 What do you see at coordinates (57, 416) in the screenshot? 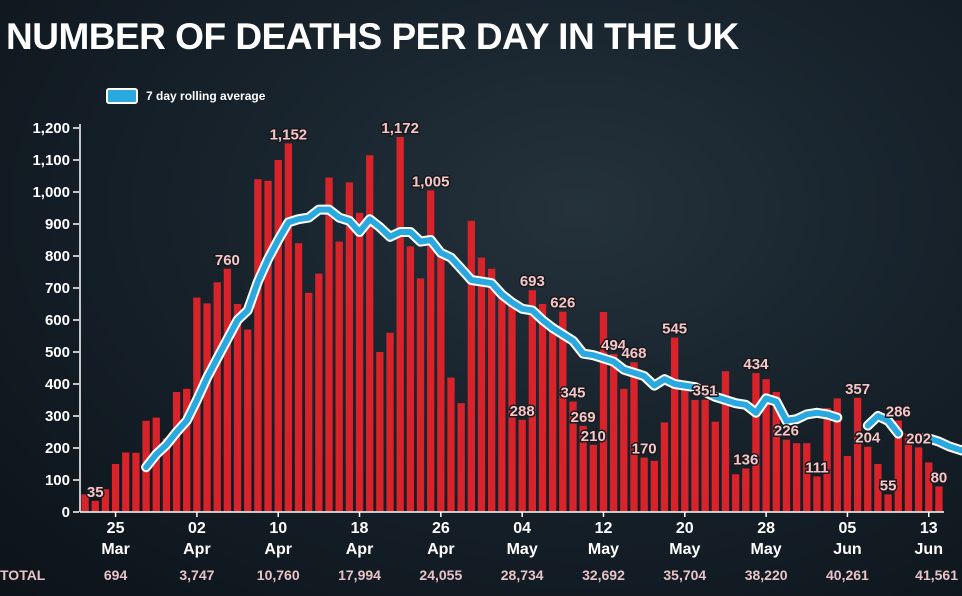
I see `y-tick-label: 300` at bounding box center [57, 416].